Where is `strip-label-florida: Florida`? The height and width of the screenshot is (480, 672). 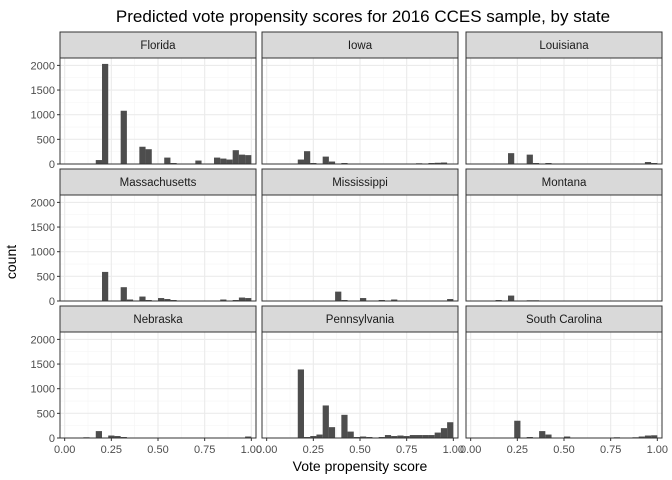 strip-label-florida: Florida is located at coordinates (158, 46).